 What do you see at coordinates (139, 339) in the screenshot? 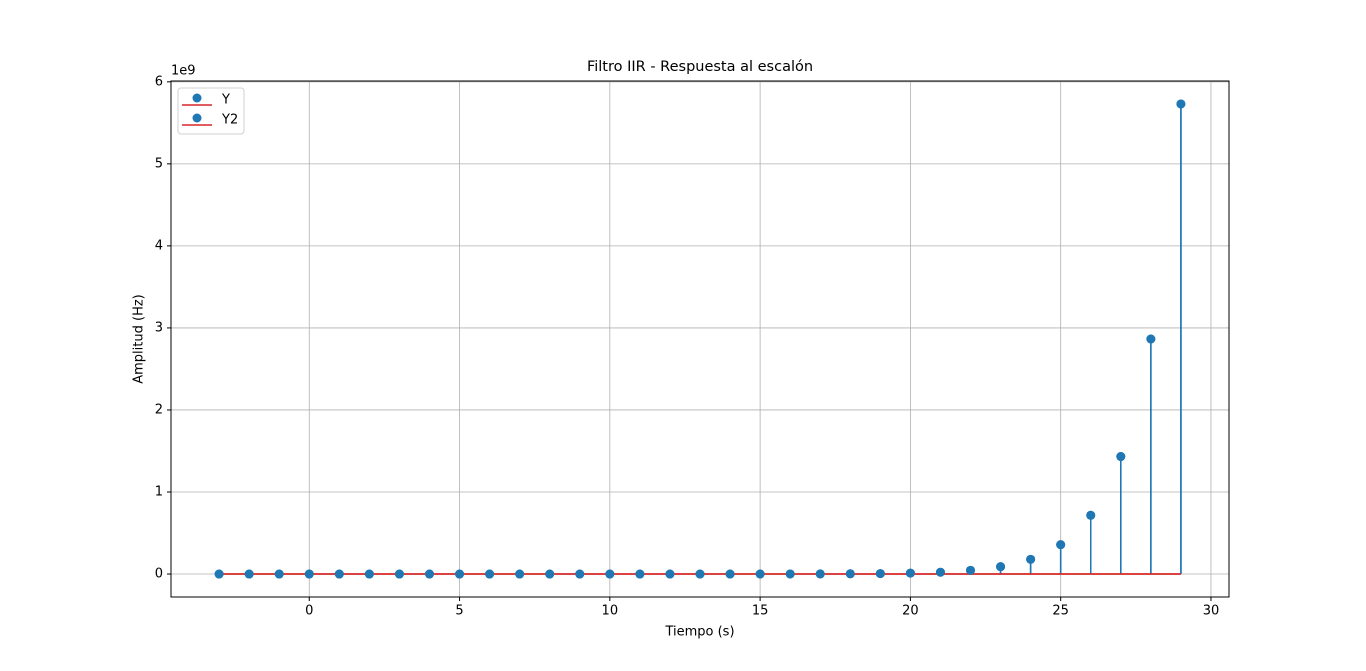
I see `y-axis-label: Amplitud (Hz)` at bounding box center [139, 339].